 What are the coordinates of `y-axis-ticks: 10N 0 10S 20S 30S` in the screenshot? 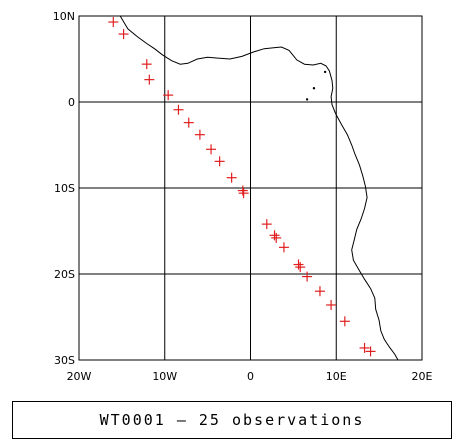 It's located at (64, 188).